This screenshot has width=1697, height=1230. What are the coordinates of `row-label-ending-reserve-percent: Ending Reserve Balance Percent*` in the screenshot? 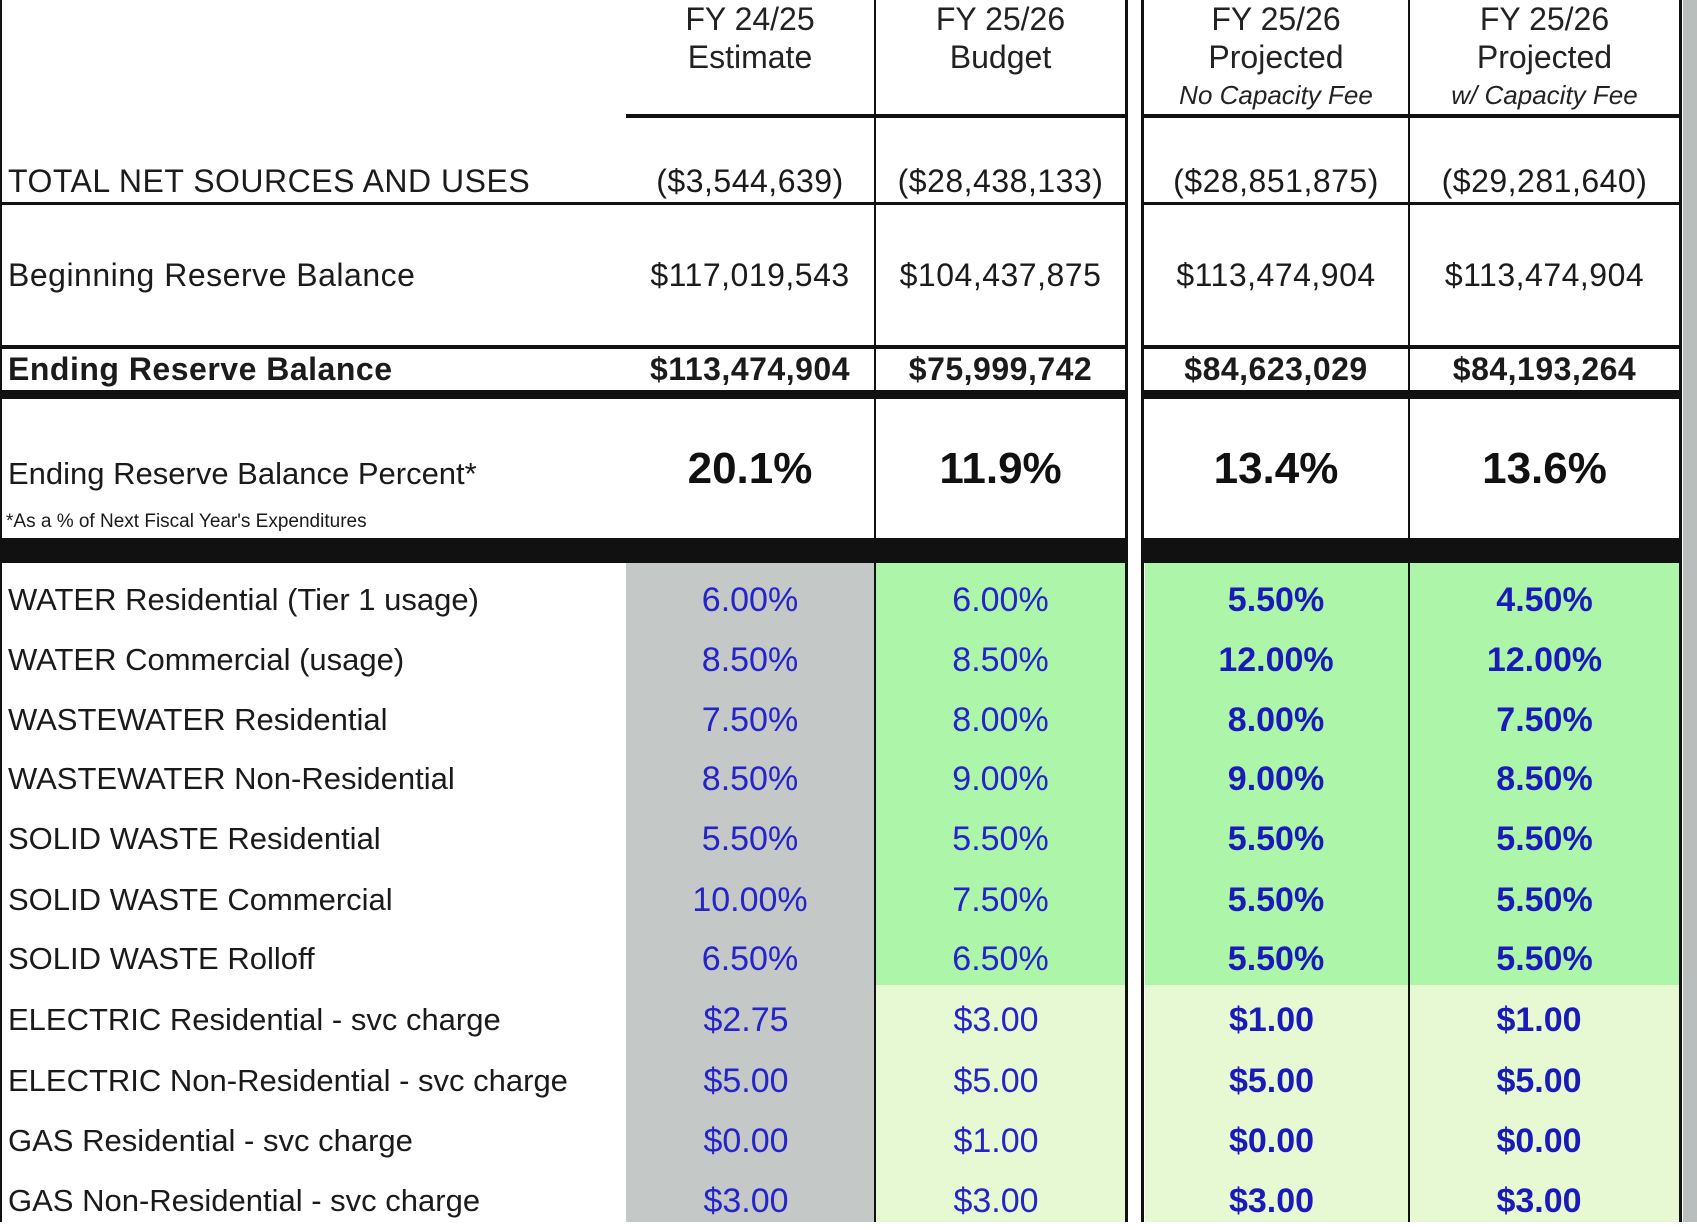 It's located at (242, 473).